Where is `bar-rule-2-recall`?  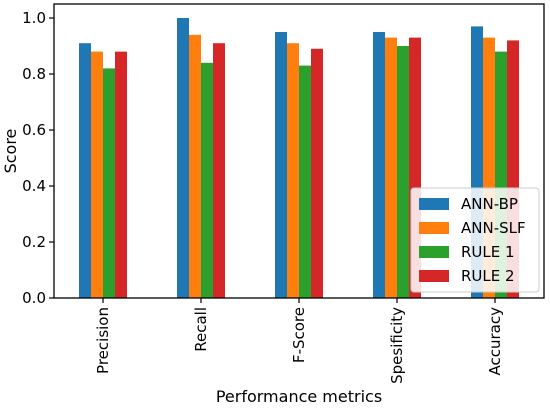 bar-rule-2-recall is located at coordinates (219, 171).